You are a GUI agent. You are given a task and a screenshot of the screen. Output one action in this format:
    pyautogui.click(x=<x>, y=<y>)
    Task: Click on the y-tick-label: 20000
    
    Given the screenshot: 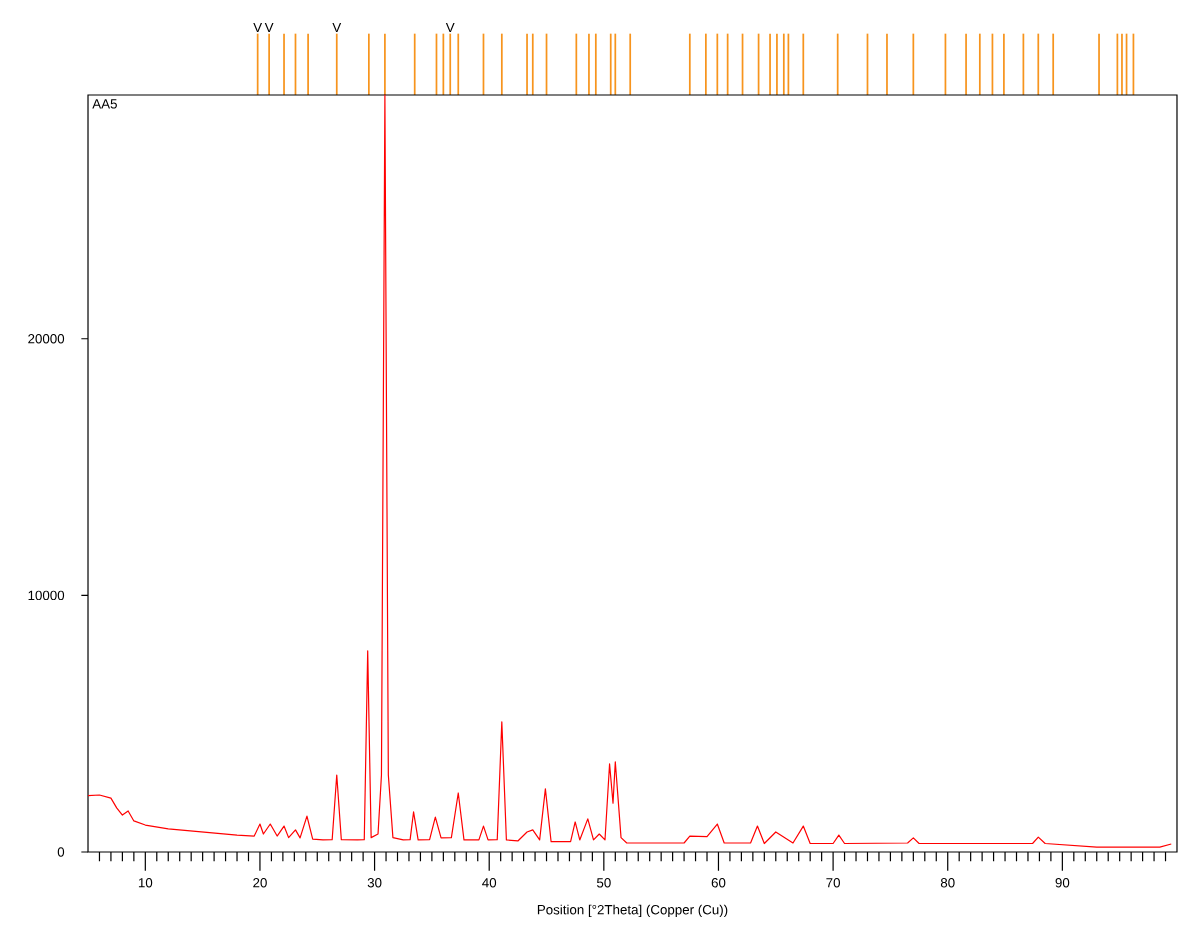 What is the action you would take?
    pyautogui.click(x=46, y=339)
    